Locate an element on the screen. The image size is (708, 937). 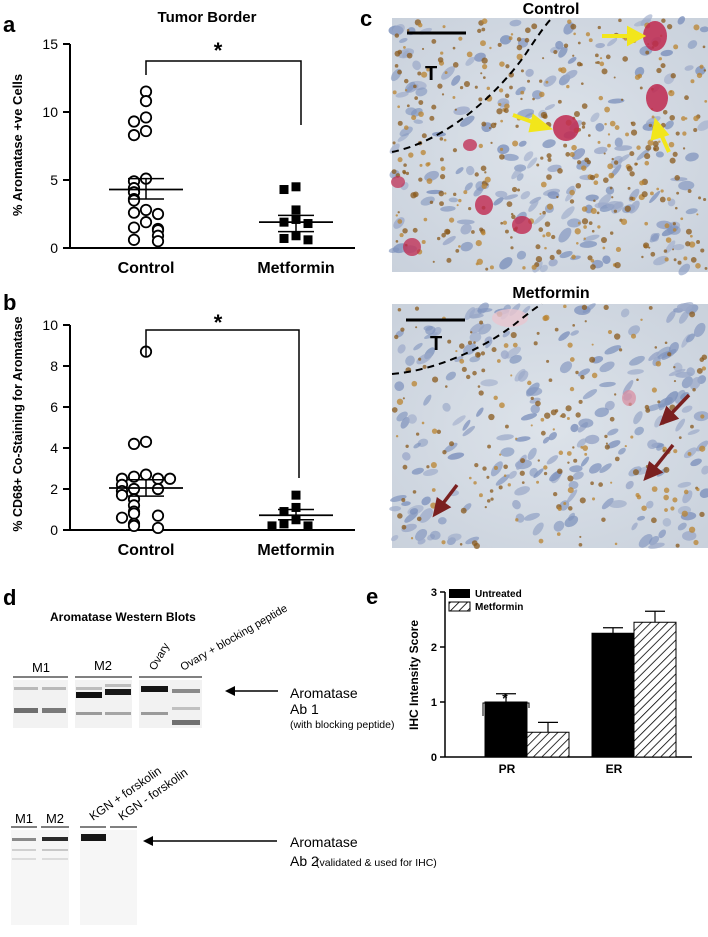
bar-metformin-pr is located at coordinates (548, 744).